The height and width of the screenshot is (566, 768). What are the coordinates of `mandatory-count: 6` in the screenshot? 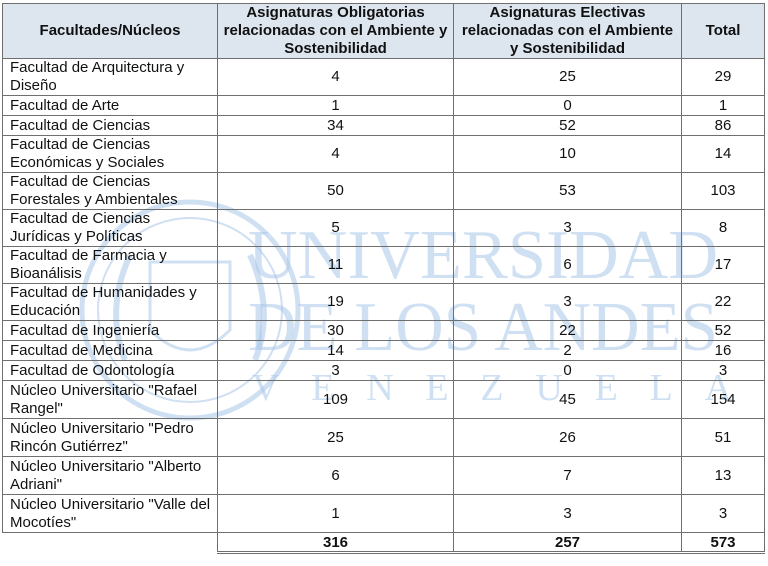 It's located at (335, 475).